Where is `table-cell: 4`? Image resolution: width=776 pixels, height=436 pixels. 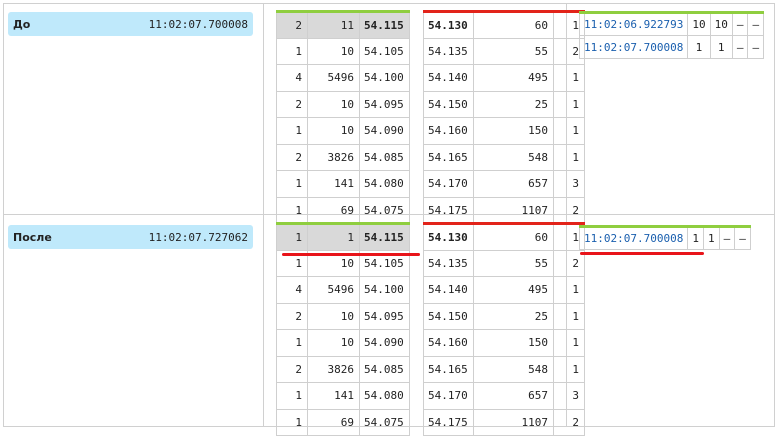 table-cell: 4 is located at coordinates (292, 78).